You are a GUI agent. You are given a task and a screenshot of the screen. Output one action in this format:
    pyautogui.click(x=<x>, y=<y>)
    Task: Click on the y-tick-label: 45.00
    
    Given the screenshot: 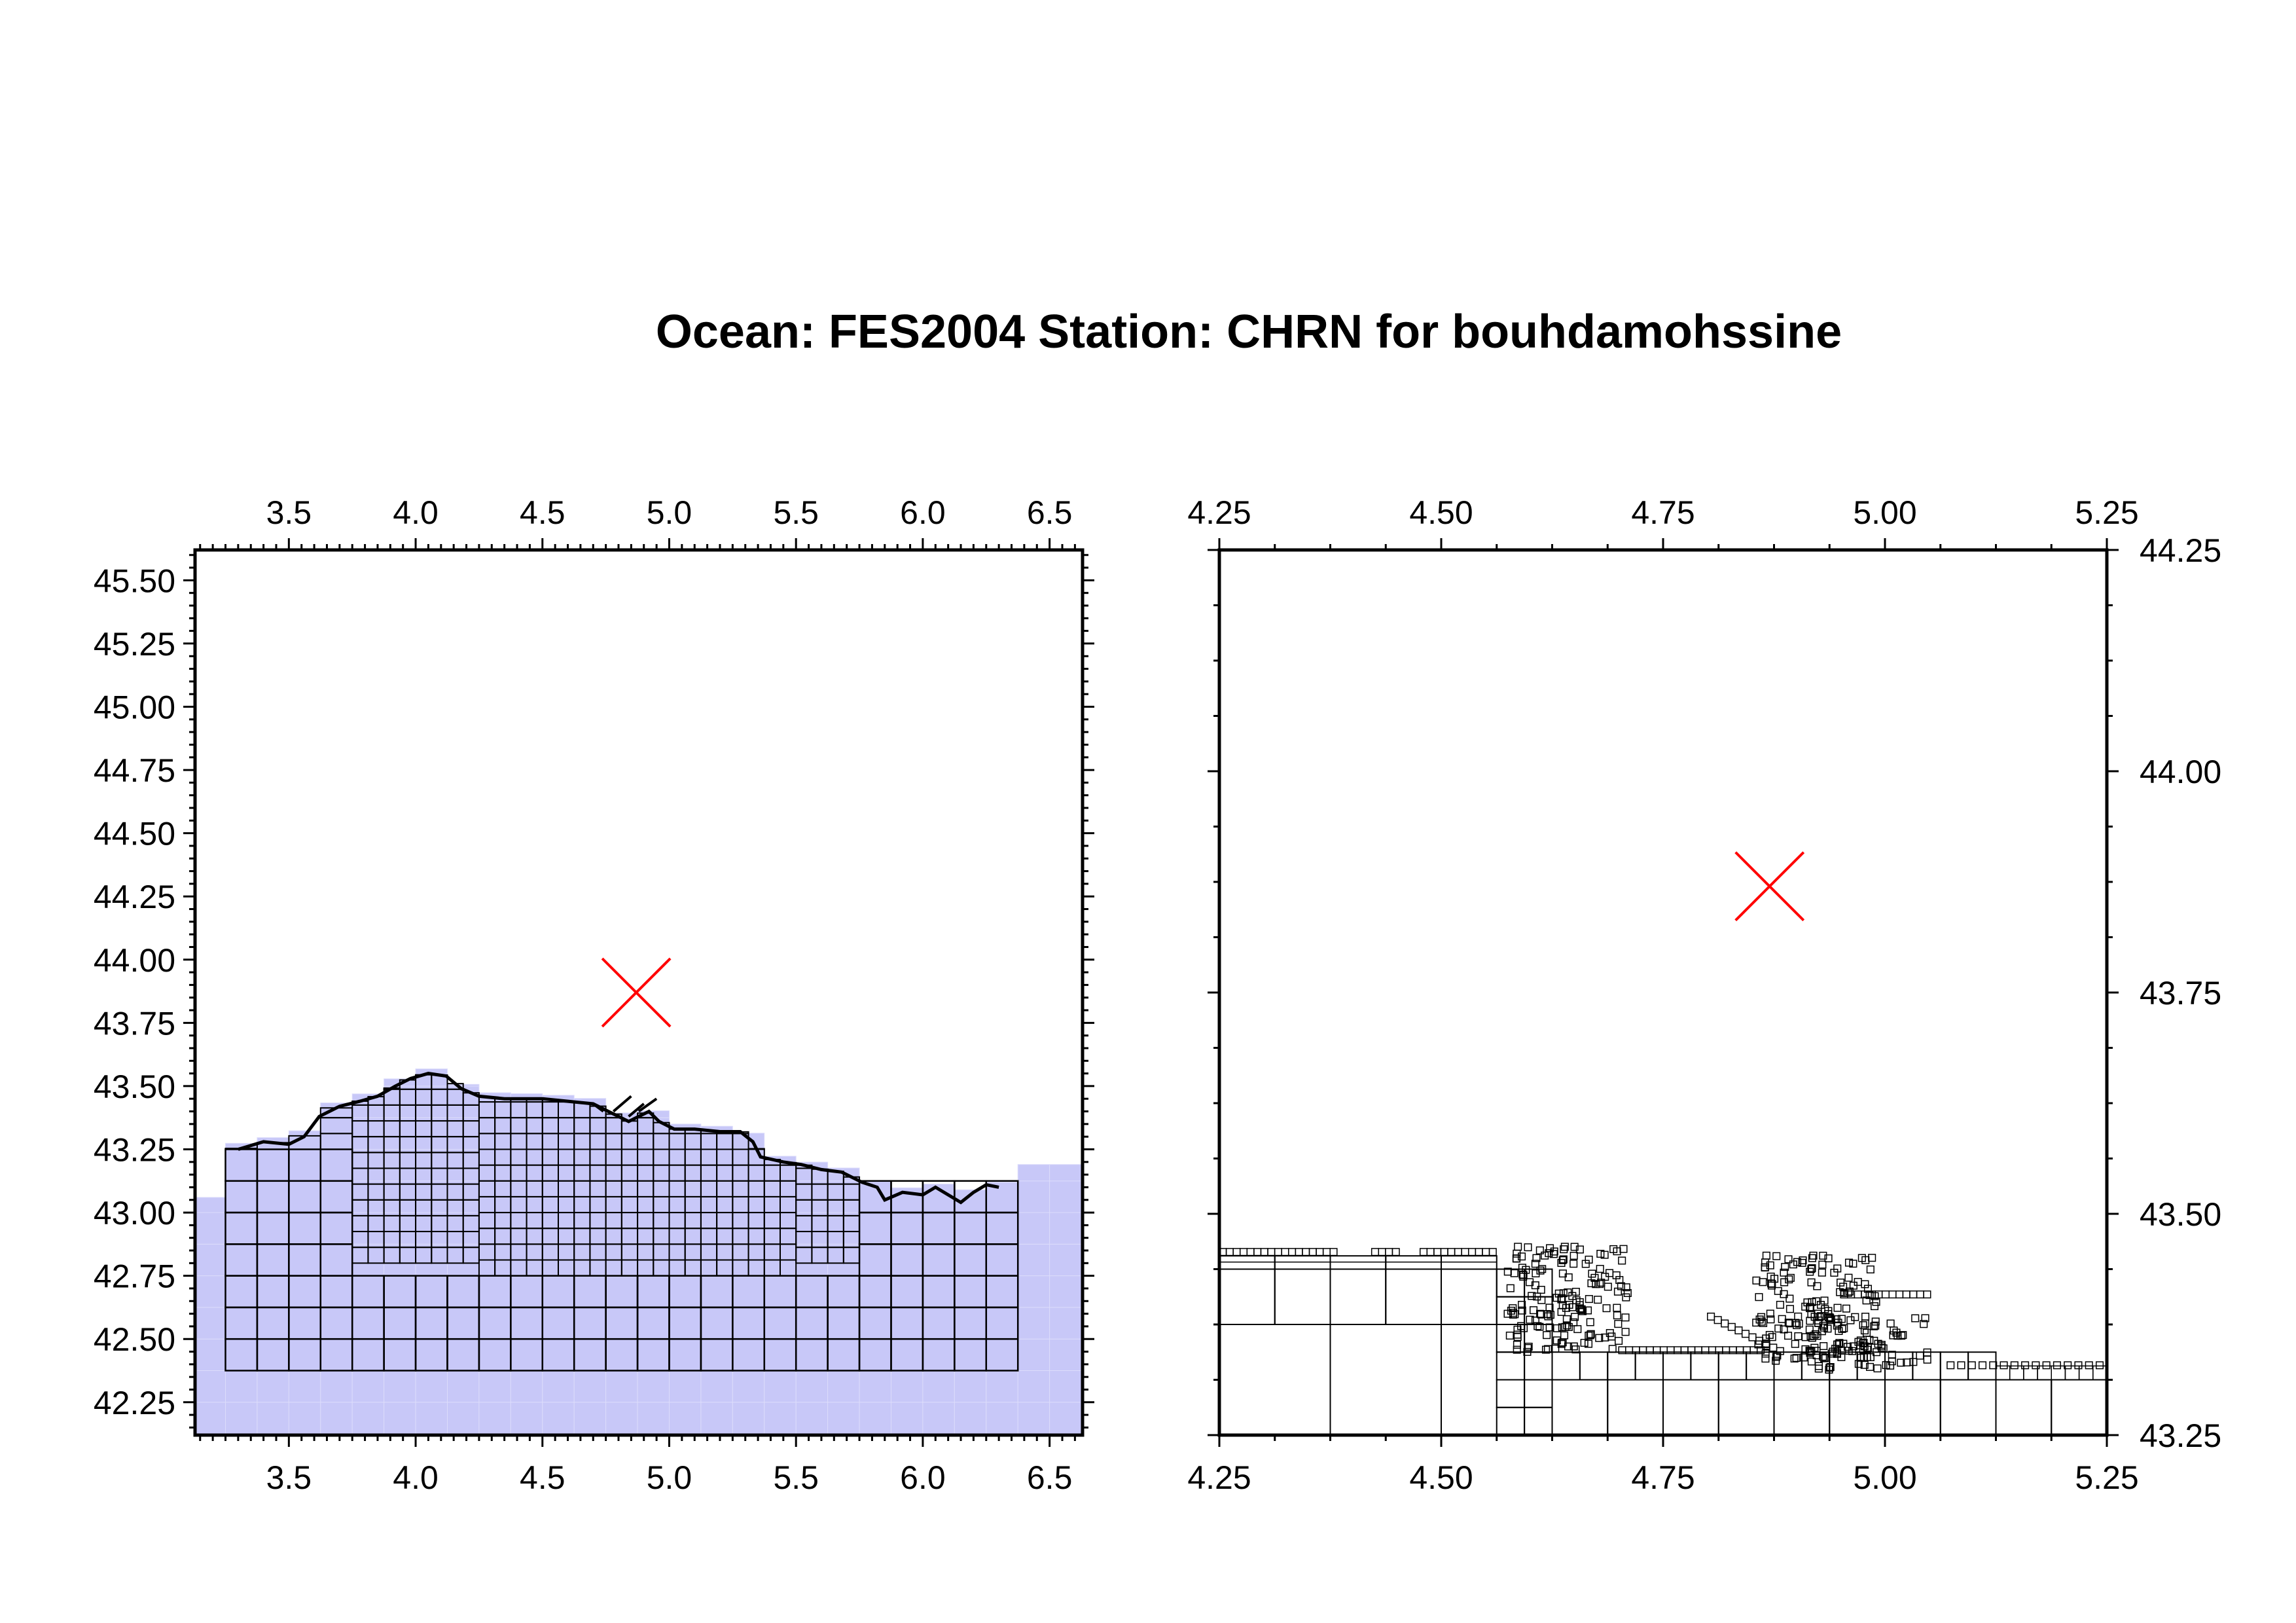 What is the action you would take?
    pyautogui.click(x=134, y=707)
    